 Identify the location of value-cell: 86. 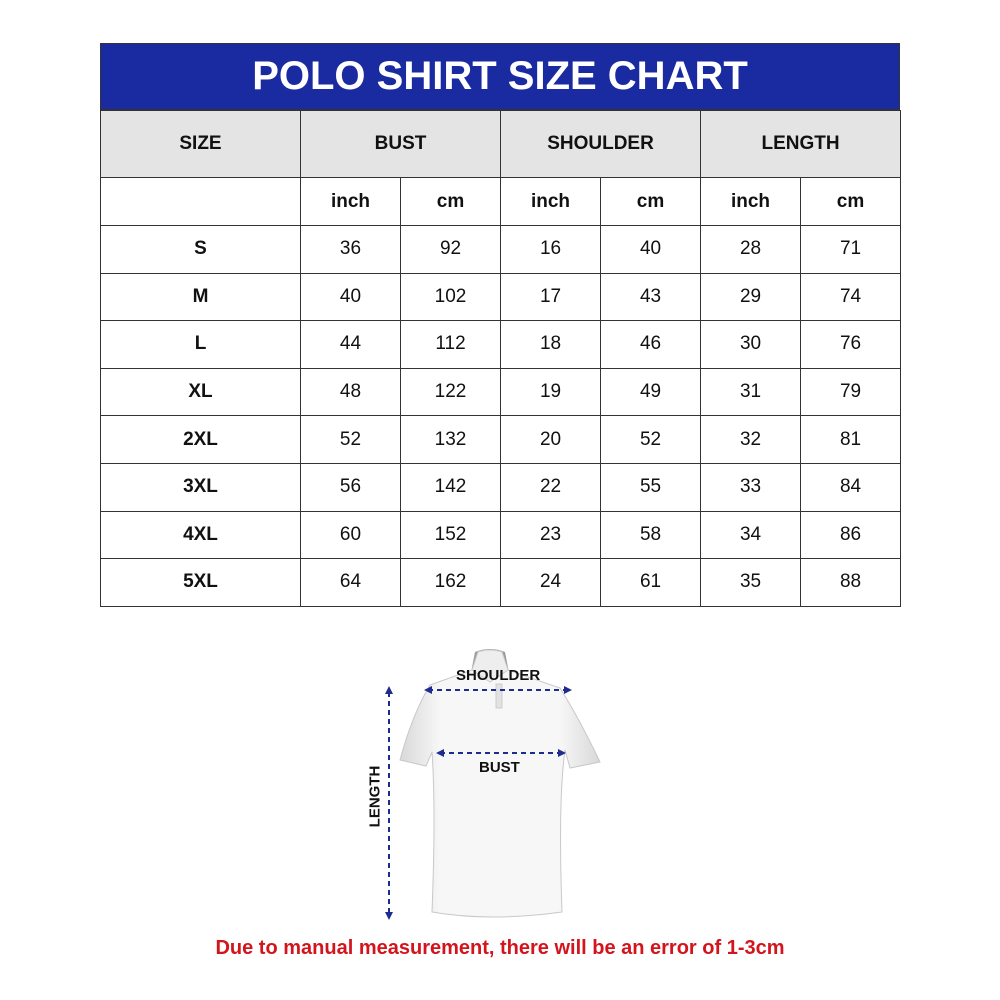
(851, 535).